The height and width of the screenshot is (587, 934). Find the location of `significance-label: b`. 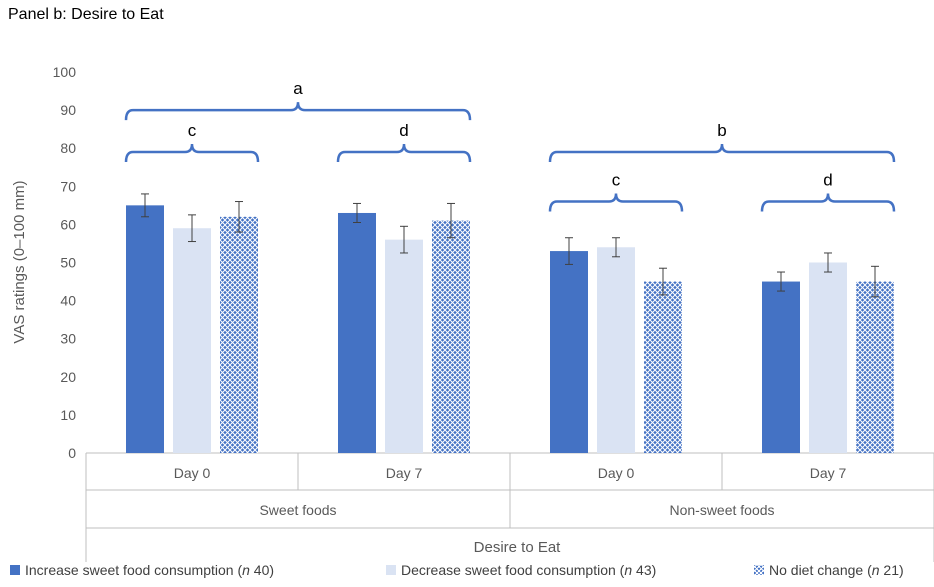

significance-label: b is located at coordinates (721, 130).